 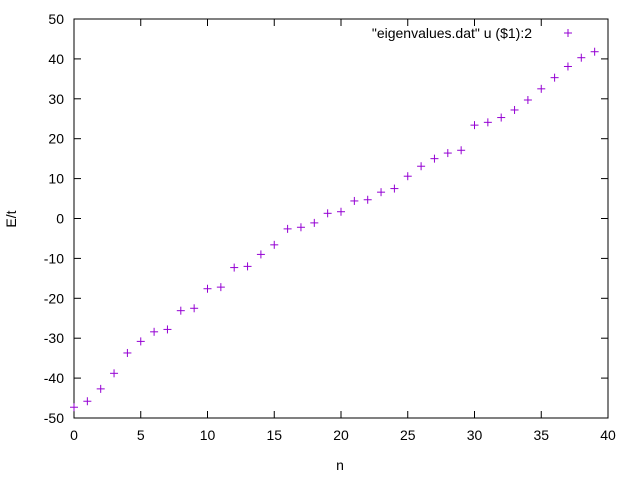 I want to click on y-tick-label: -20, so click(x=54, y=298).